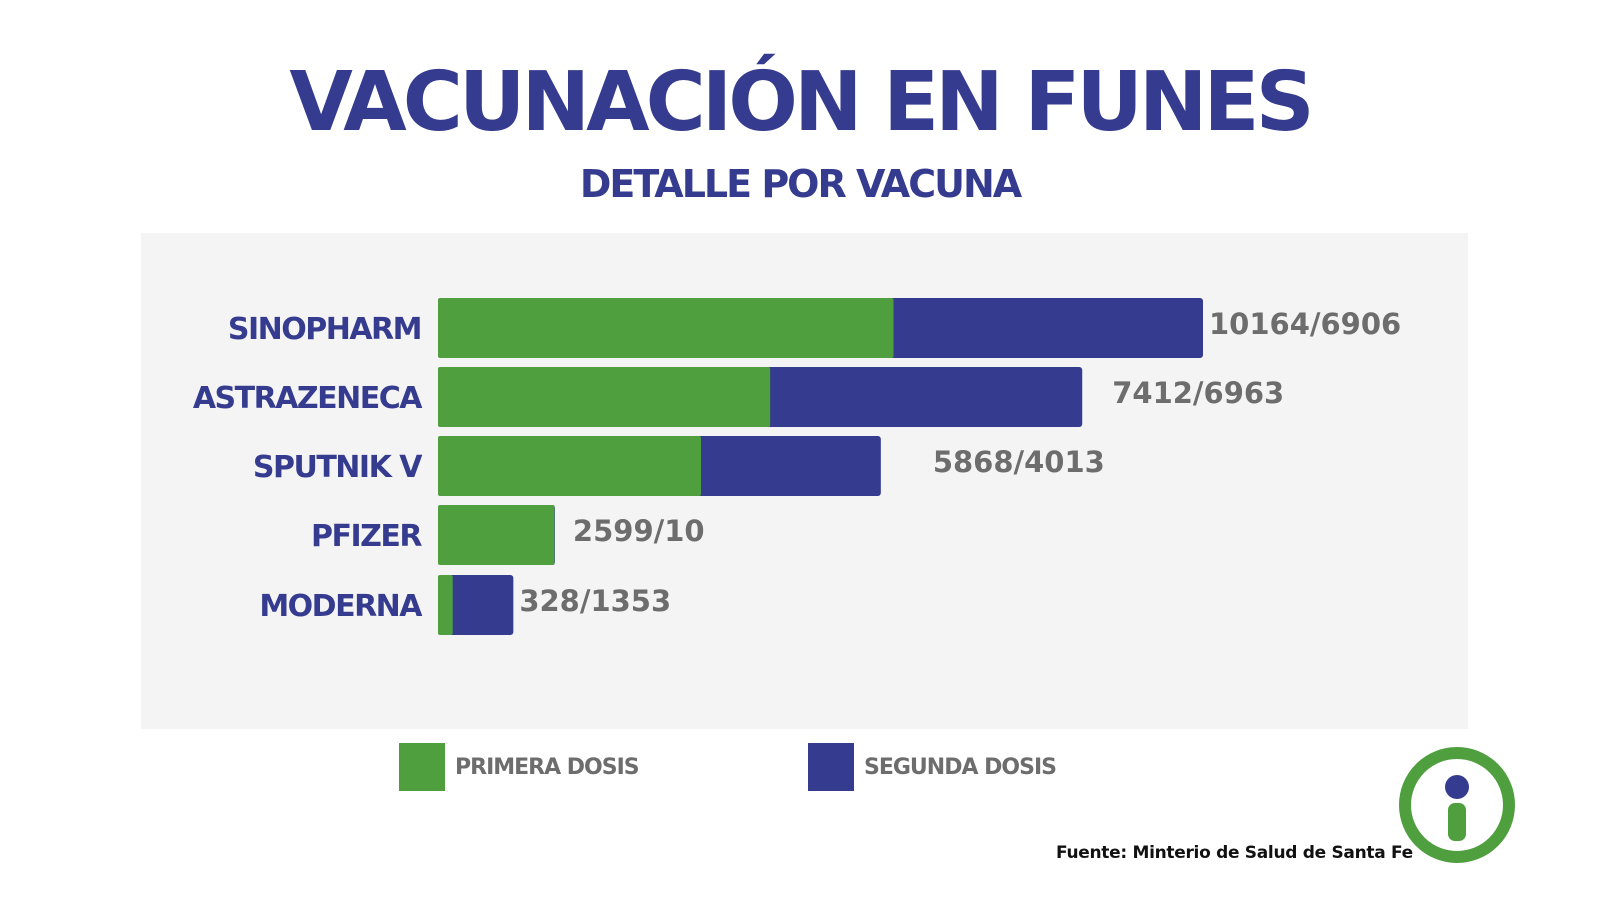 This screenshot has width=1600, height=900. I want to click on chart-title: VACUNACIÓN EN FUNES, so click(801, 102).